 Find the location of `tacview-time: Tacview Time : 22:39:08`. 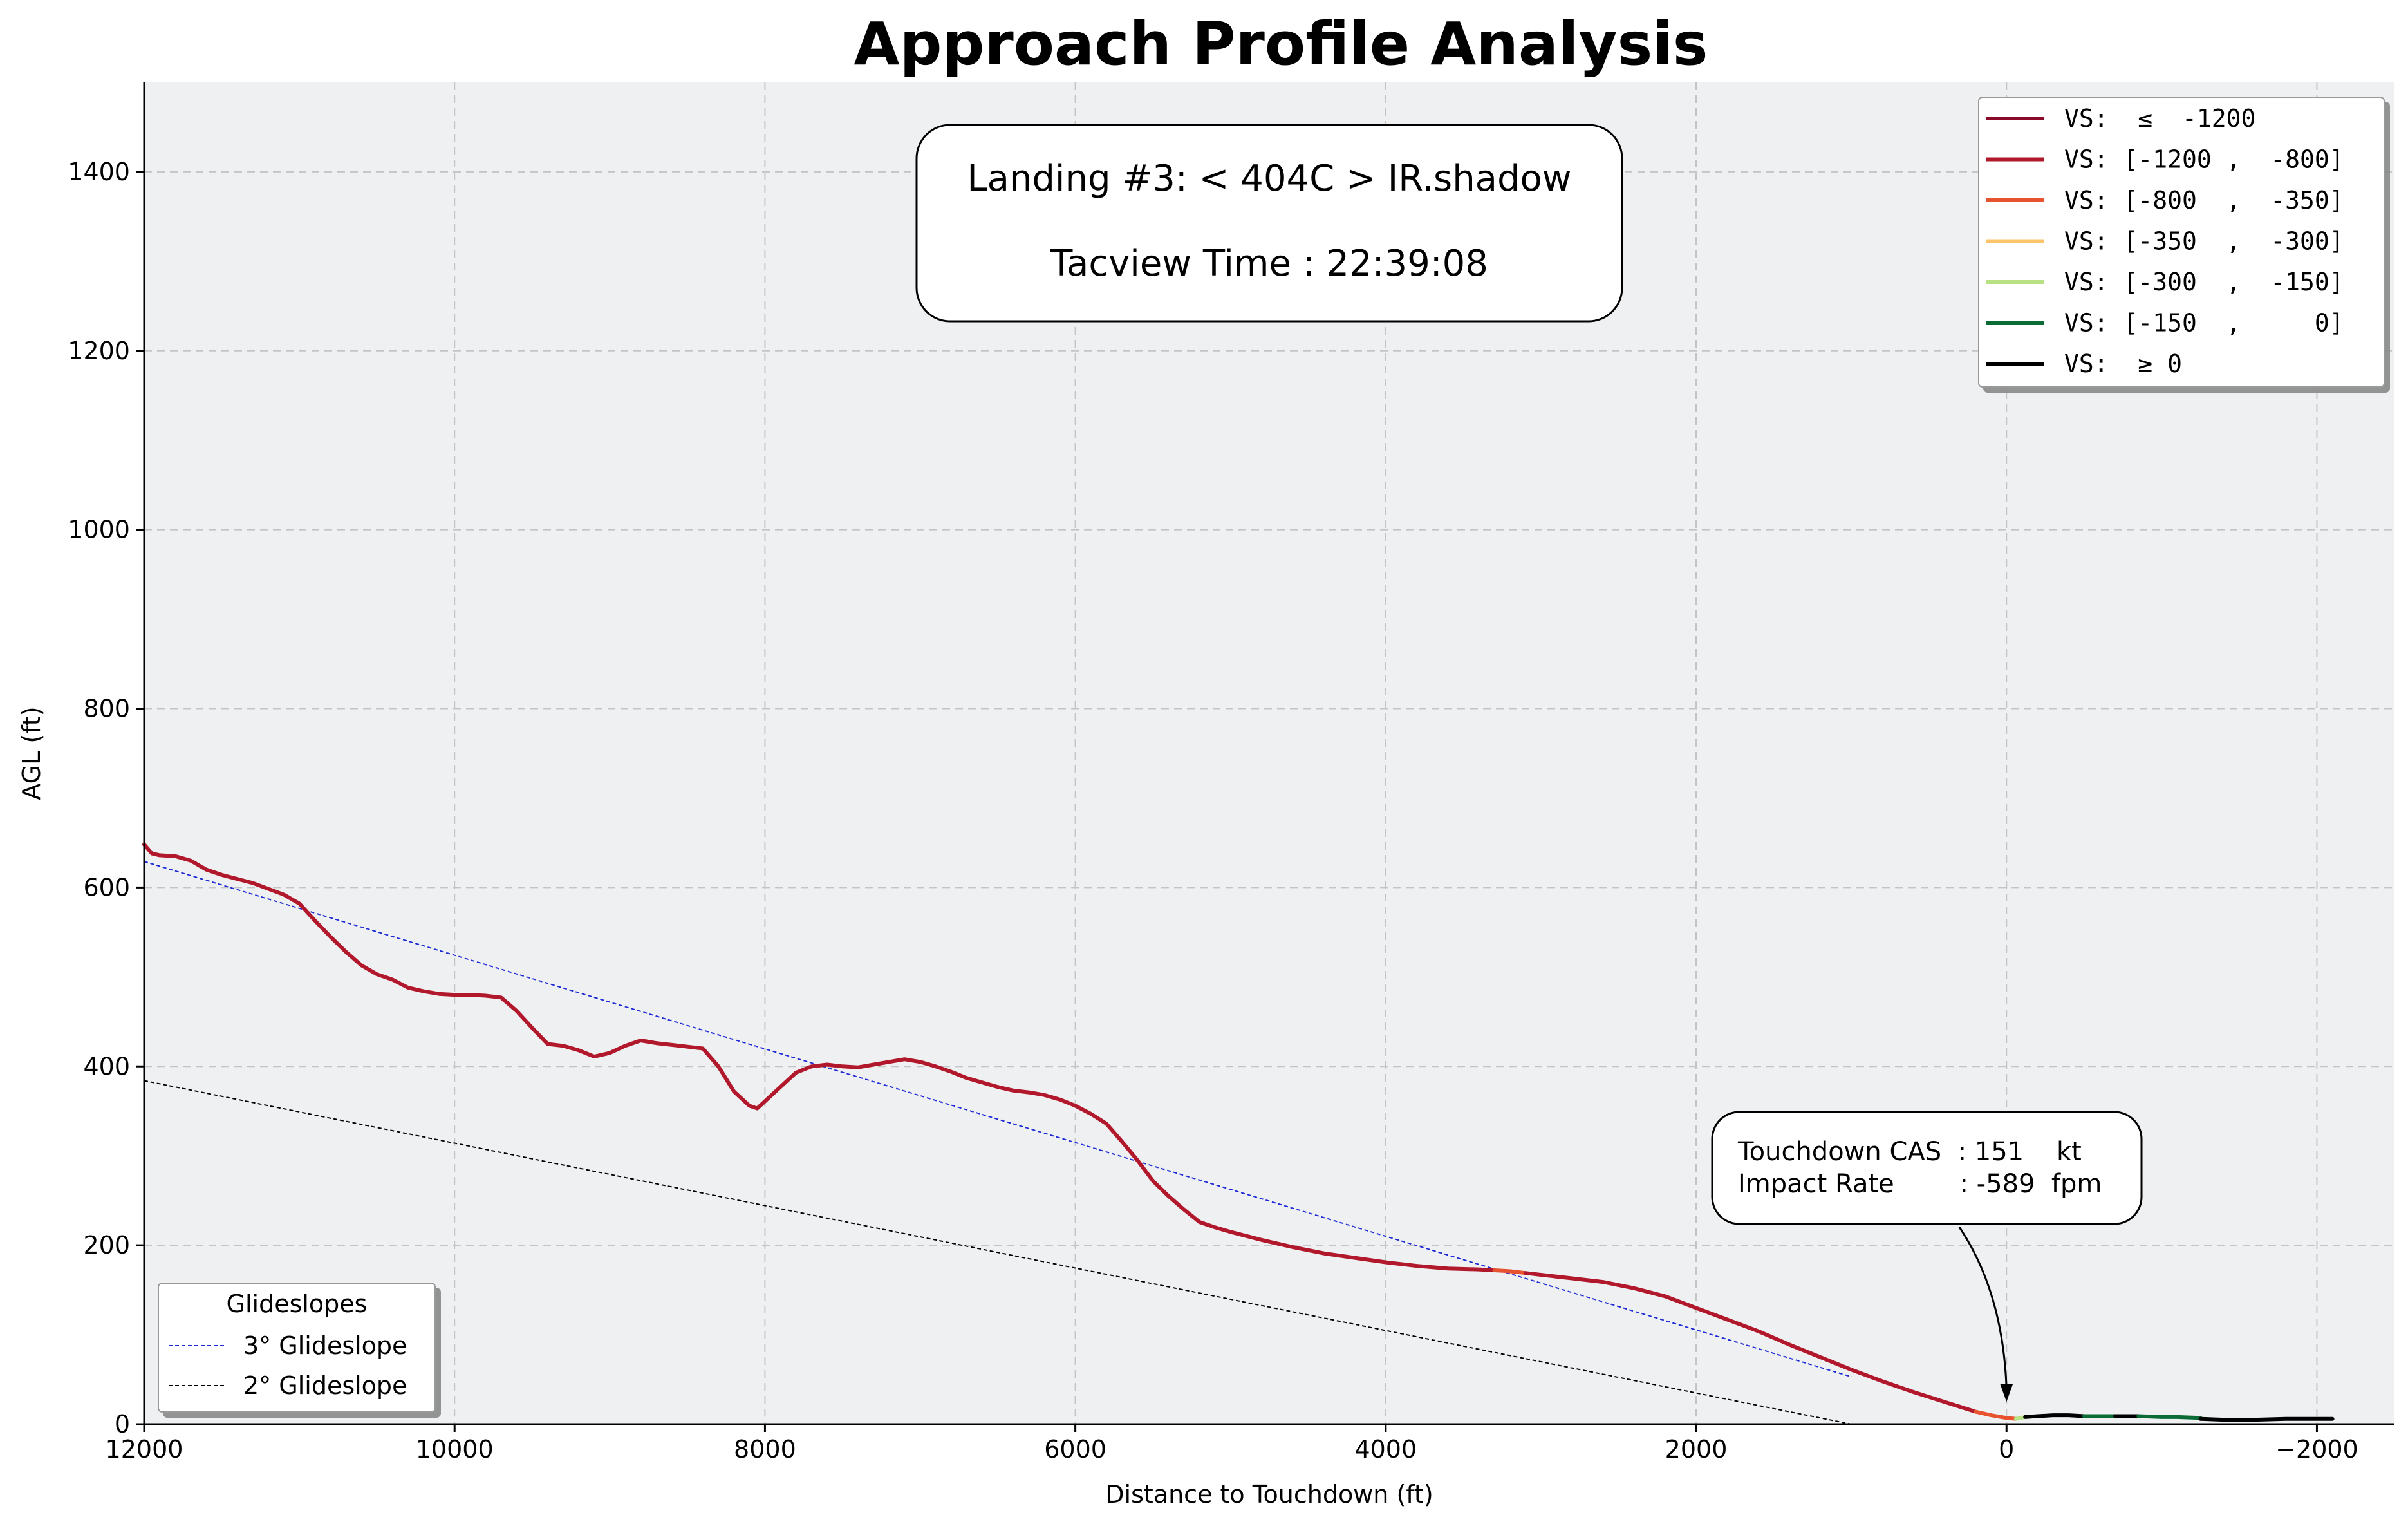

tacview-time: Tacview Time : 22:39:08 is located at coordinates (1269, 264).